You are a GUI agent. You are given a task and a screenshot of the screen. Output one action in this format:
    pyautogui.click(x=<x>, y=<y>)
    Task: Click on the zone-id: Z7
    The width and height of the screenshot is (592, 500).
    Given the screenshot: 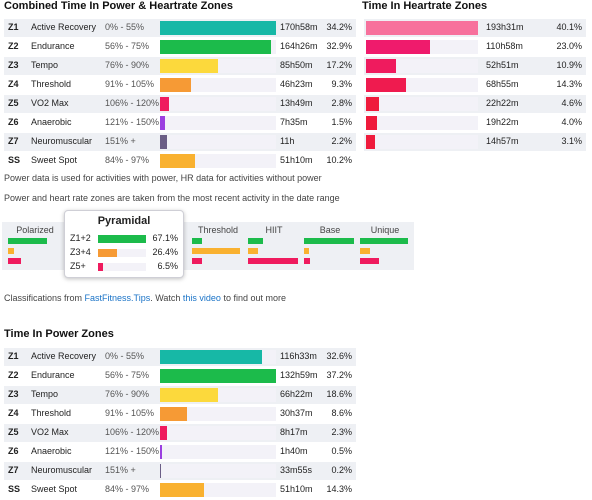 What is the action you would take?
    pyautogui.click(x=13, y=470)
    